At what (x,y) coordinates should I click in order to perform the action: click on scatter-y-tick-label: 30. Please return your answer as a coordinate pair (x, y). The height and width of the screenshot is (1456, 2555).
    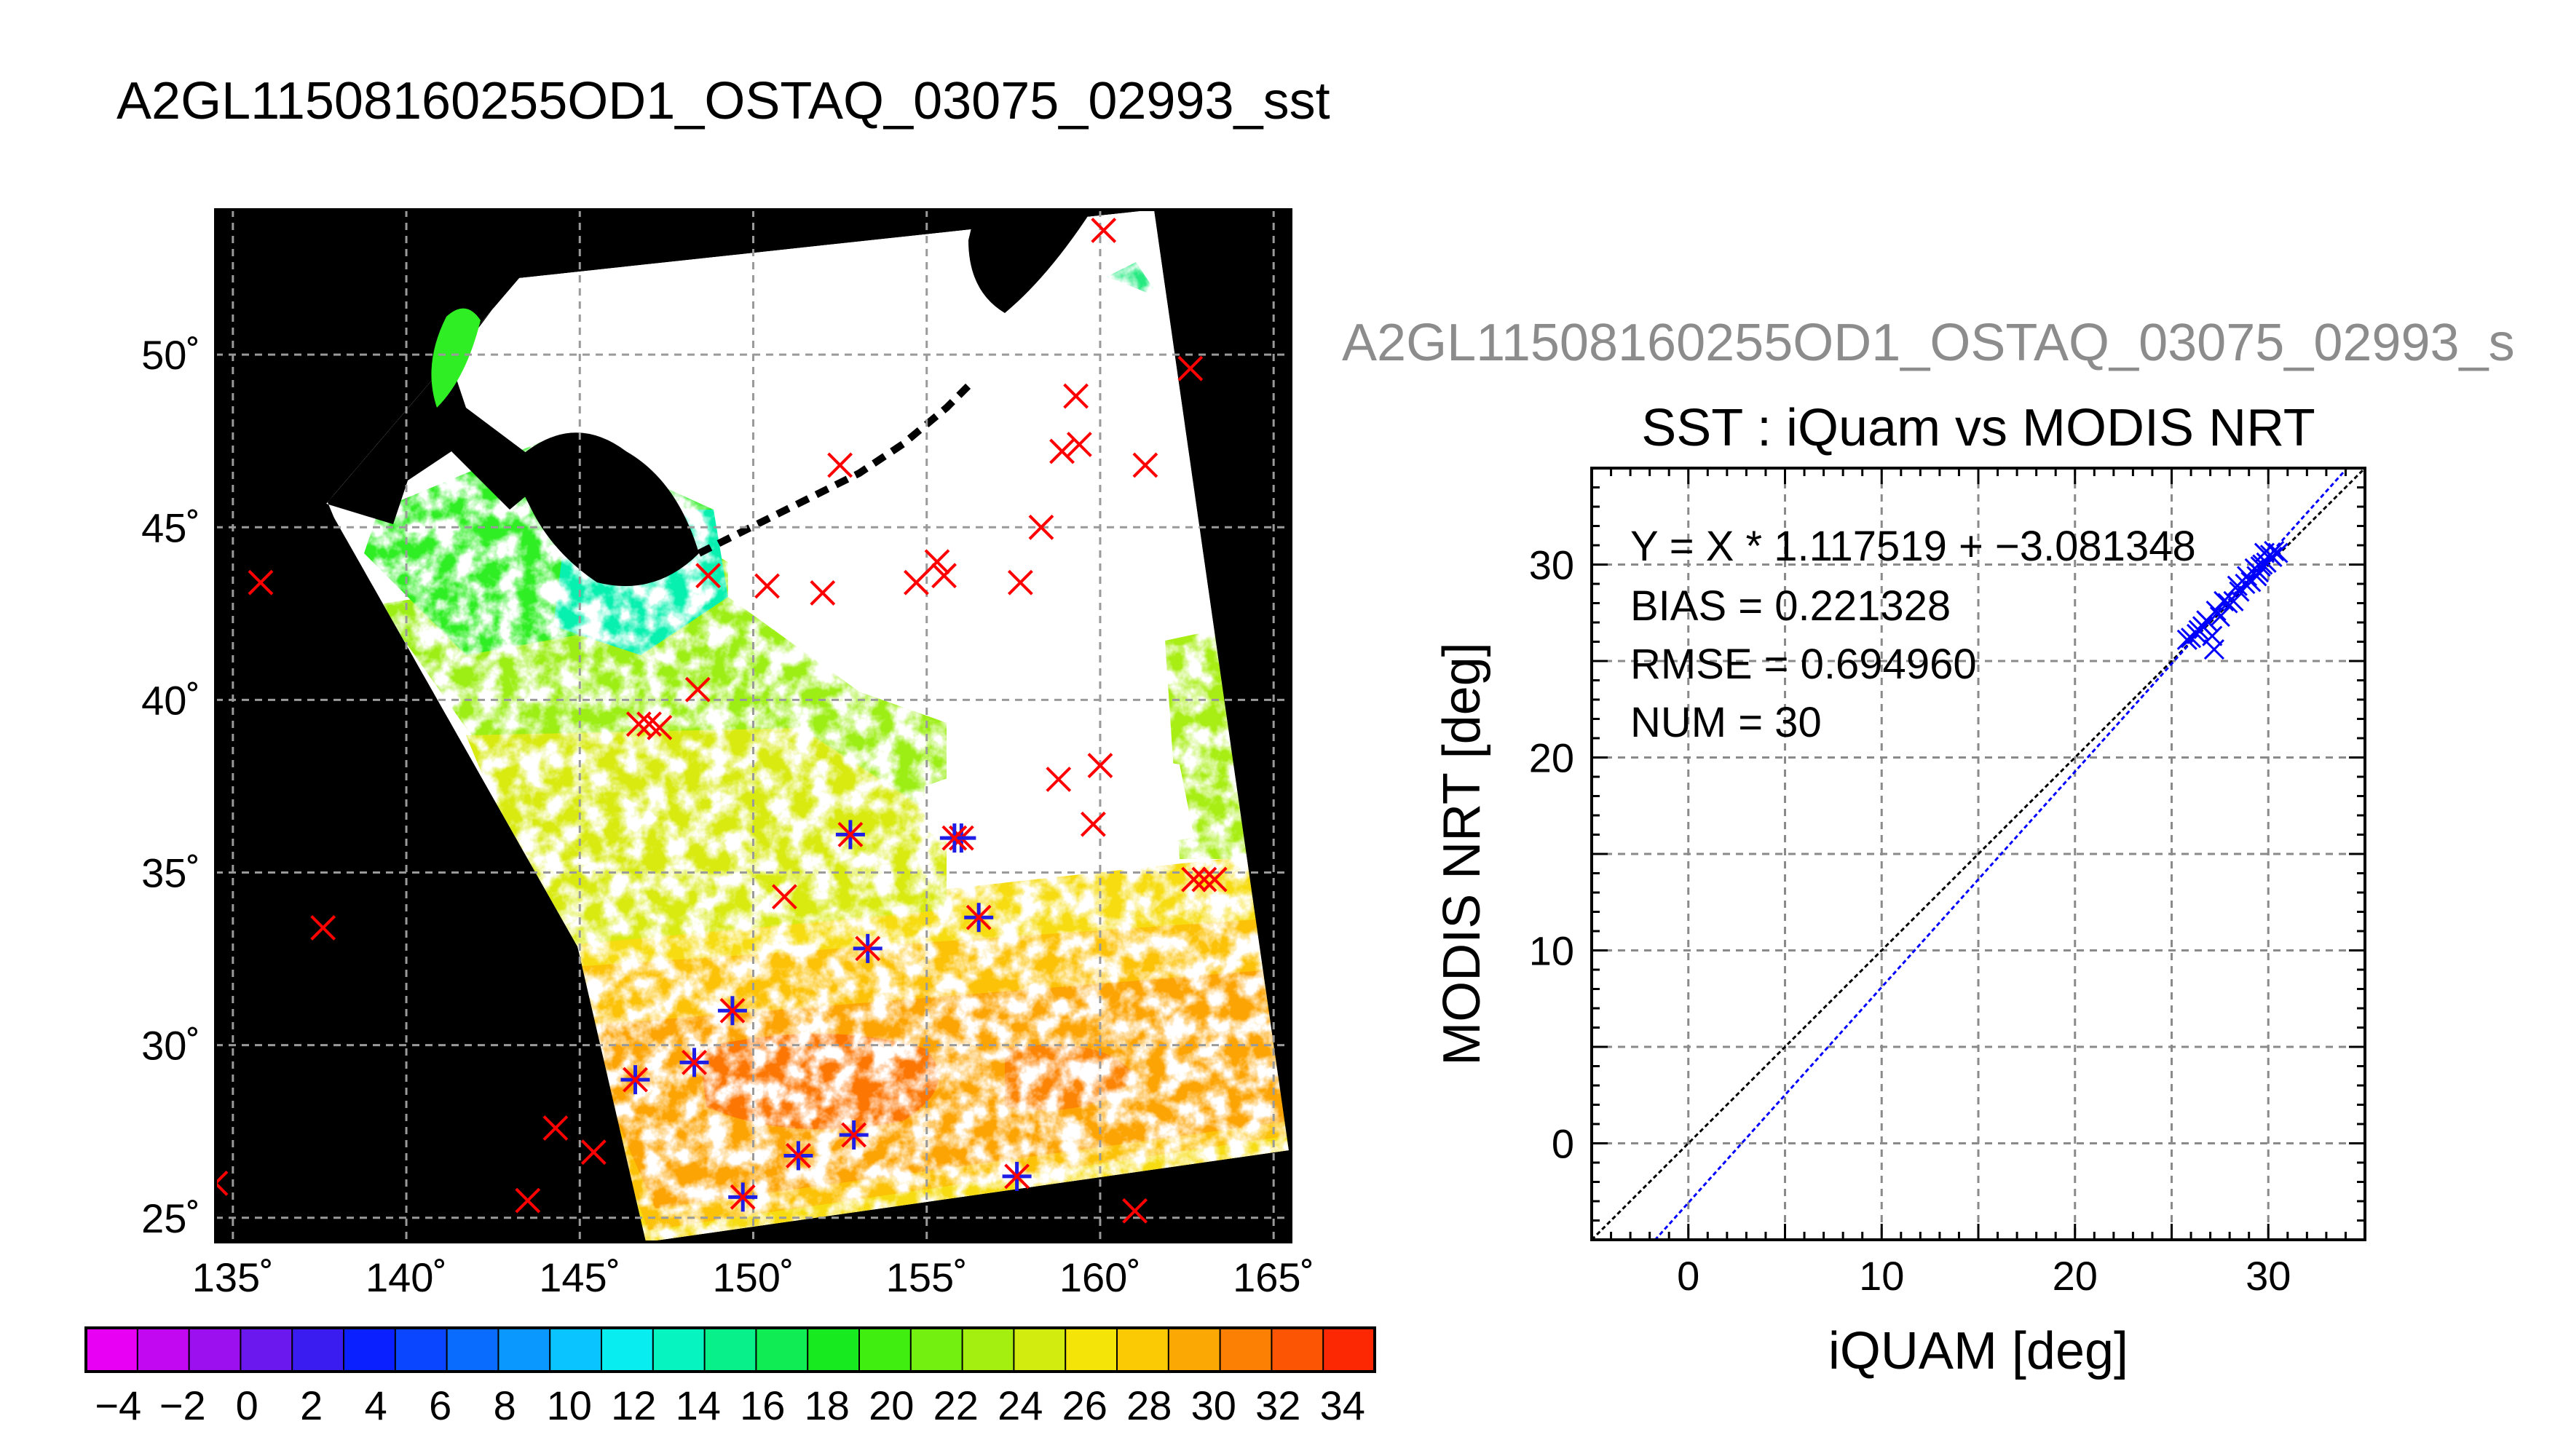
    Looking at the image, I should click on (1551, 565).